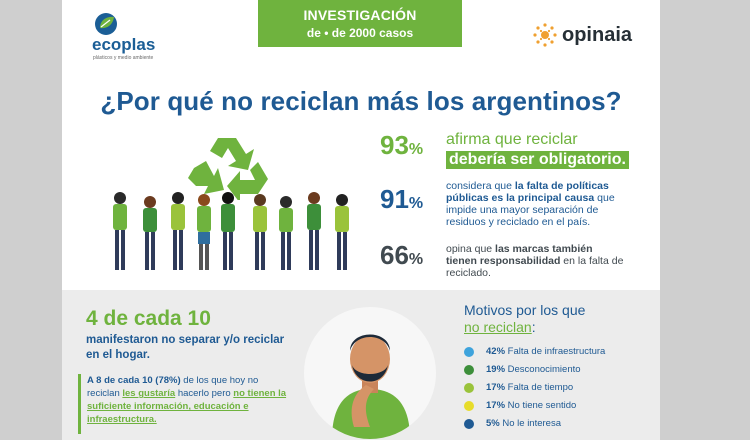 The height and width of the screenshot is (440, 750). Describe the element at coordinates (370, 373) in the screenshot. I see `thinking-man-illustration` at that location.